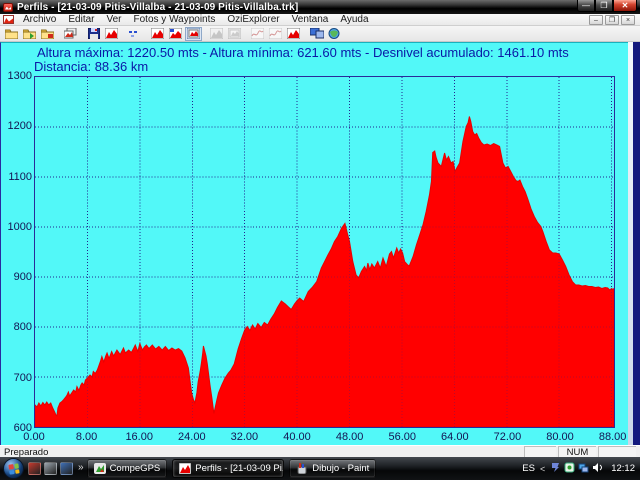 The image size is (640, 480). What do you see at coordinates (22, 428) in the screenshot?
I see `y-tick-600: 600` at bounding box center [22, 428].